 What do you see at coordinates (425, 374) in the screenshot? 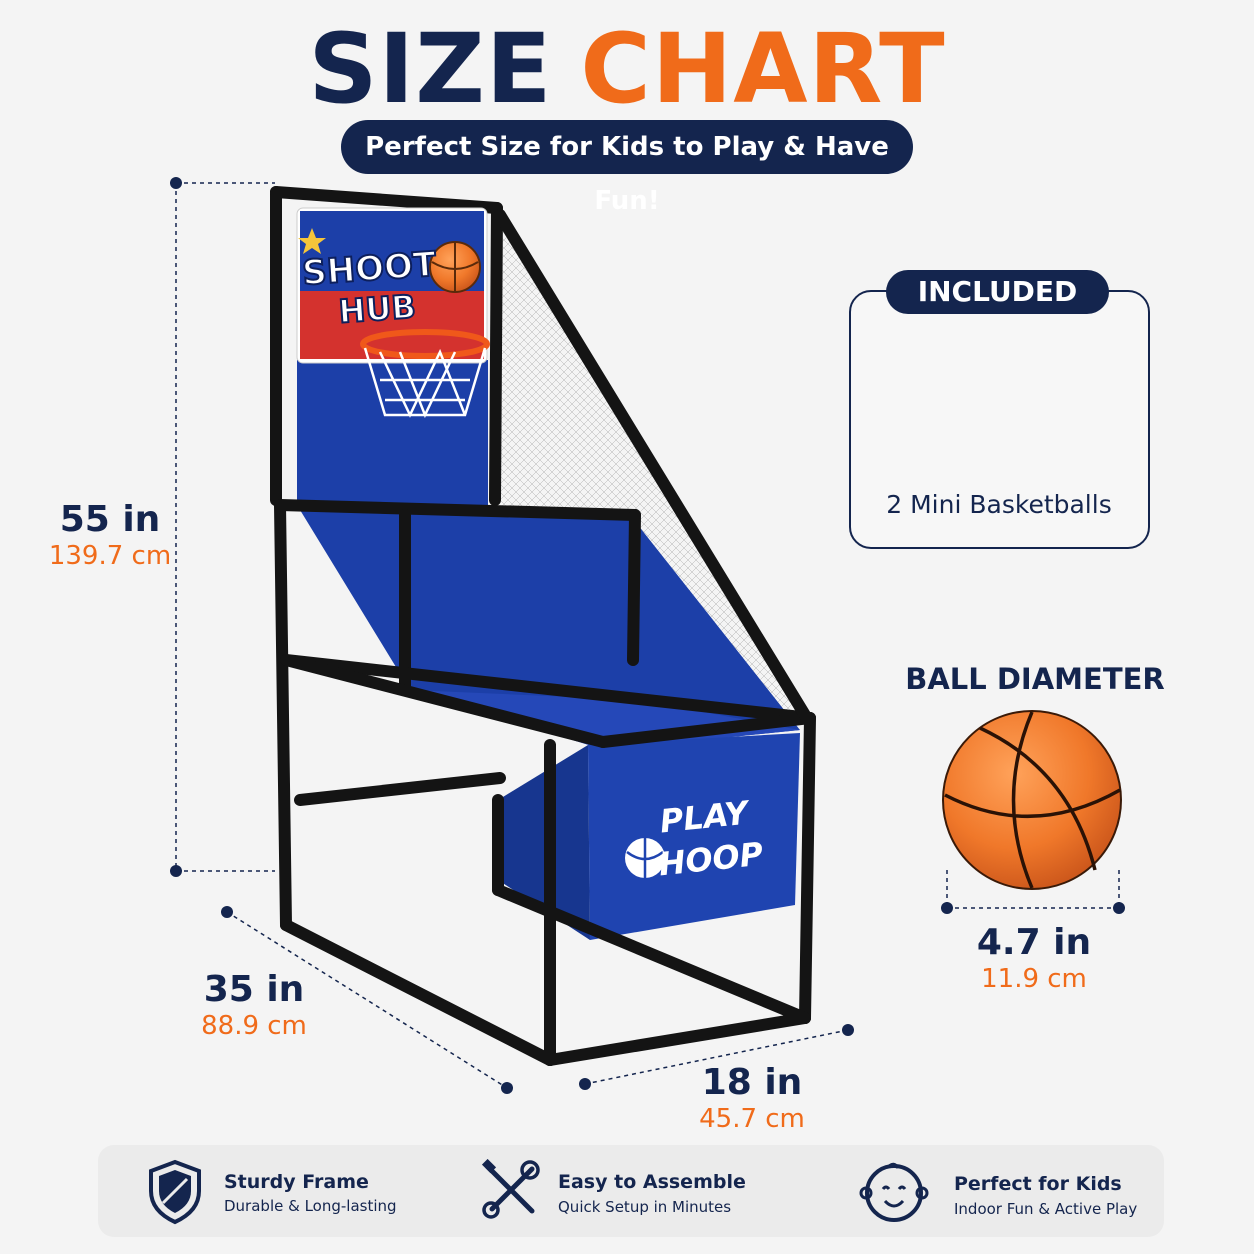
I see `hoop` at bounding box center [425, 374].